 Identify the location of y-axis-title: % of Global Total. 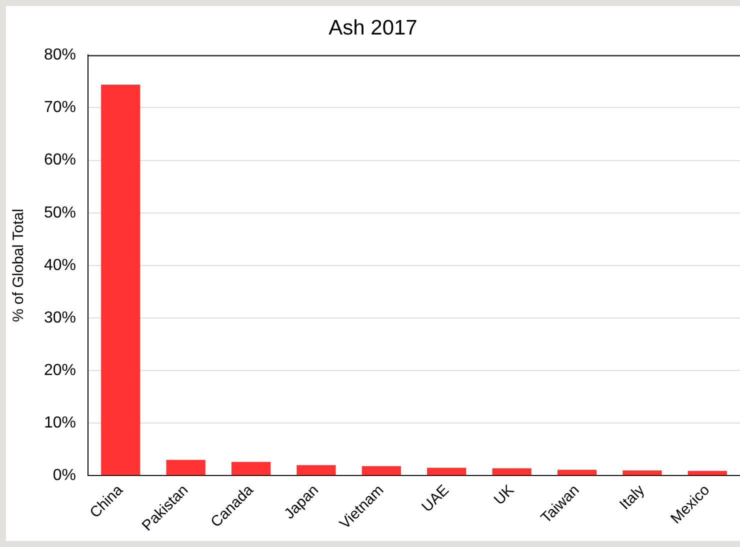
(19, 265).